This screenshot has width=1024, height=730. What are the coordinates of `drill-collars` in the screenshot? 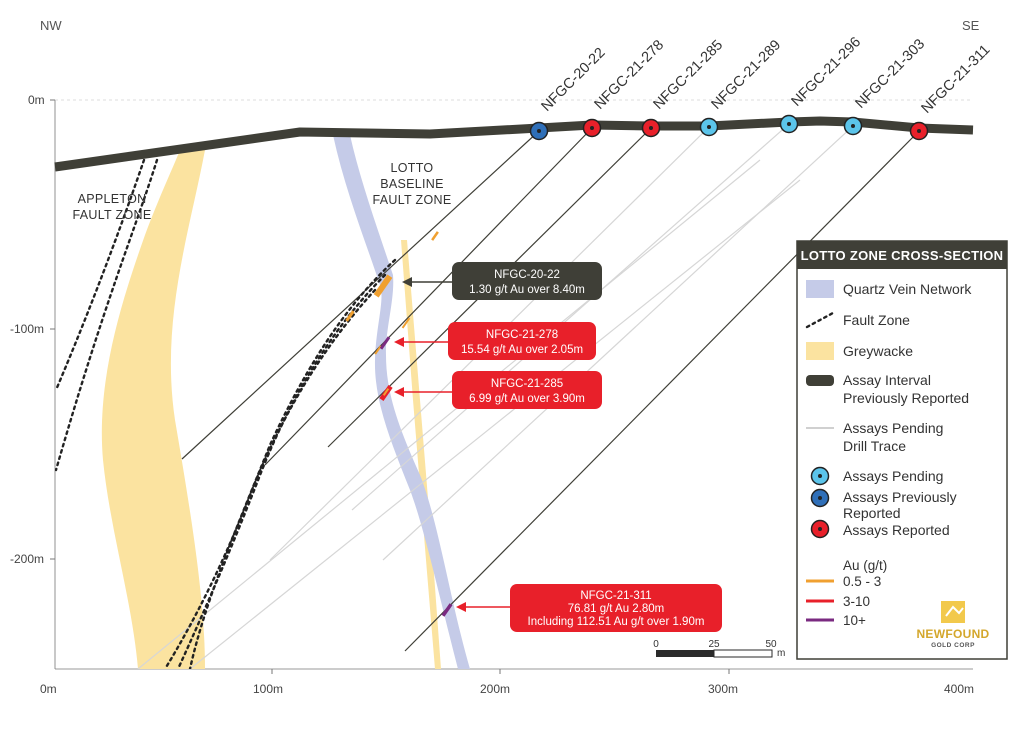 It's located at (729, 127).